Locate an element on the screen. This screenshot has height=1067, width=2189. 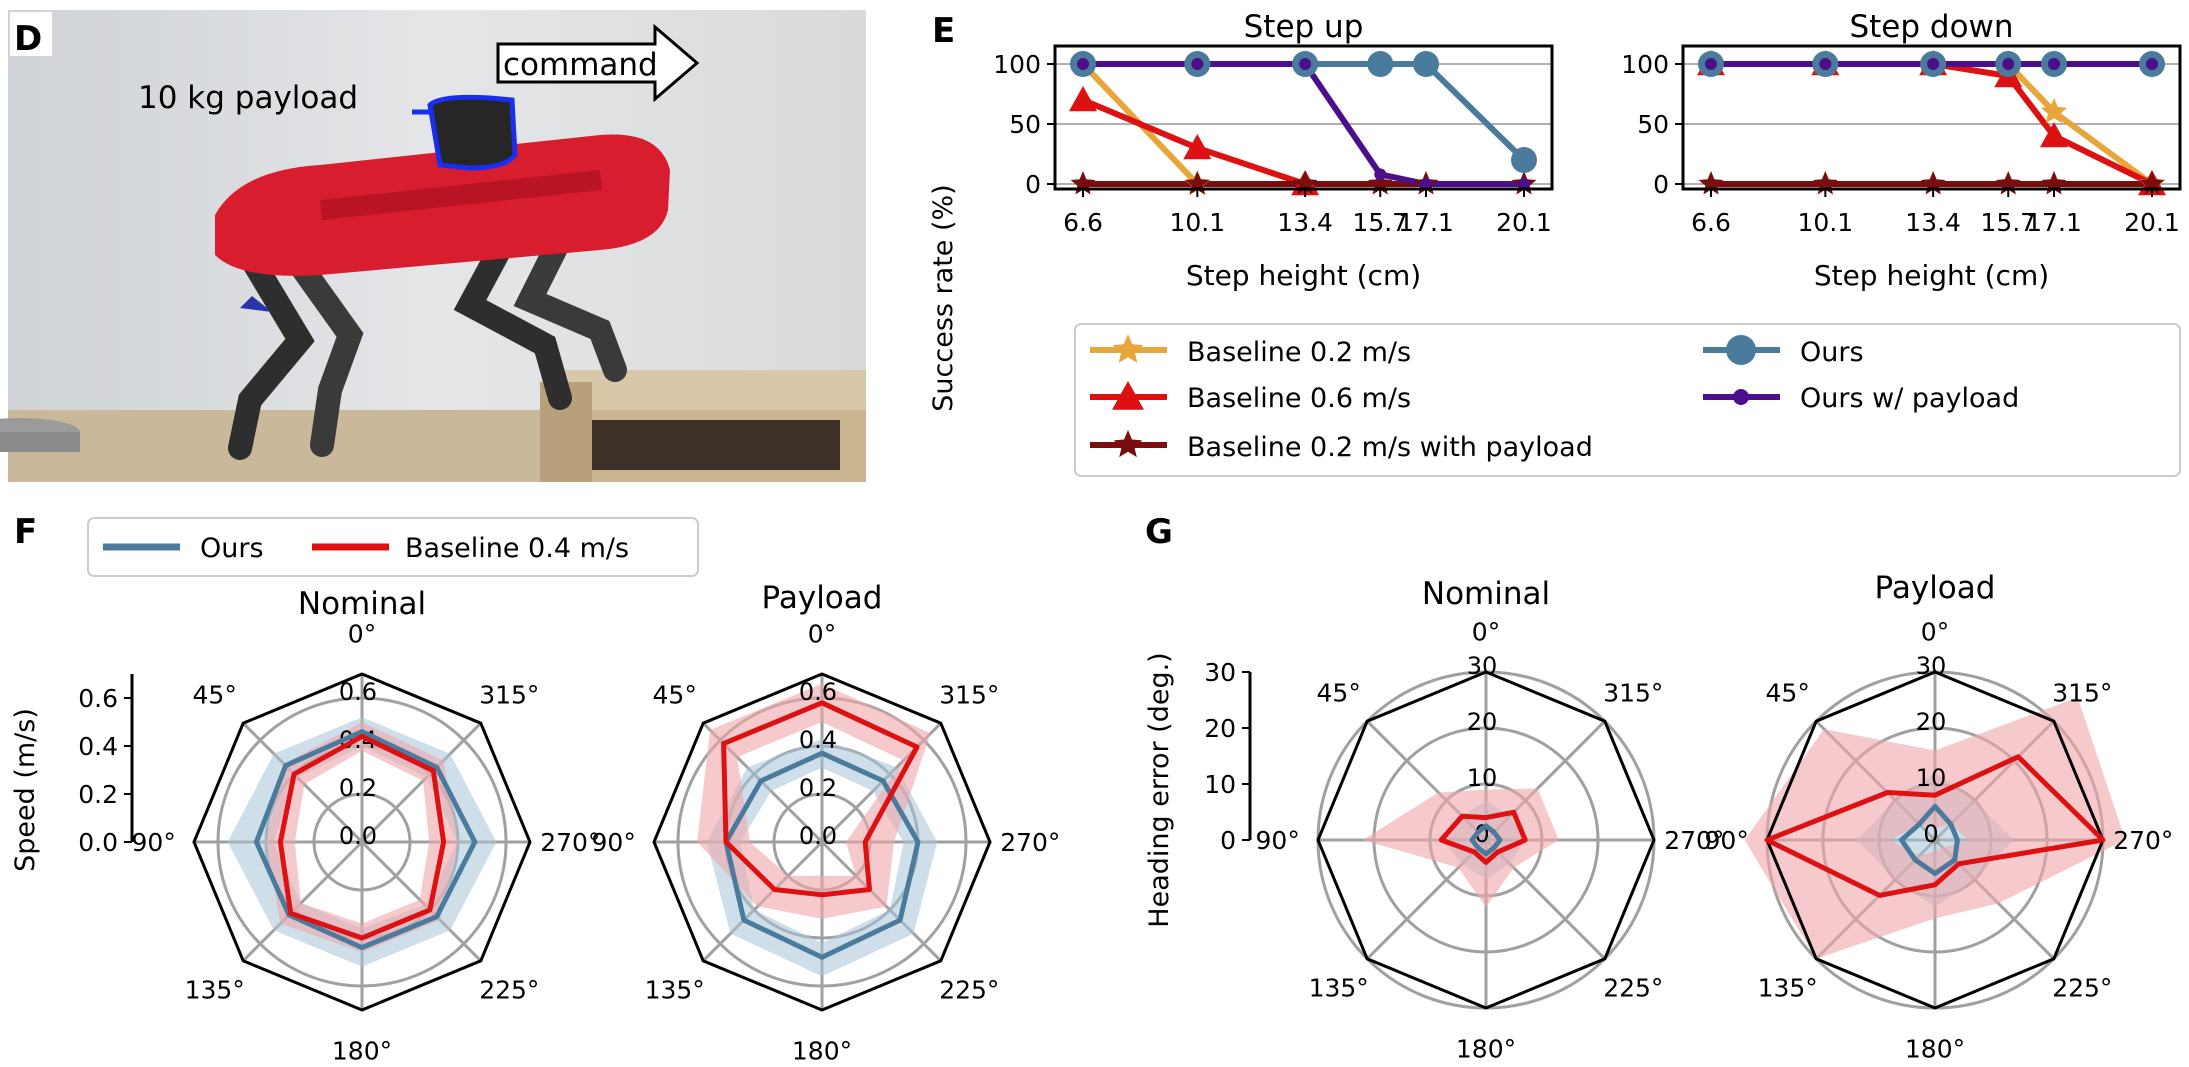
e-legend-frame is located at coordinates (1627, 400).